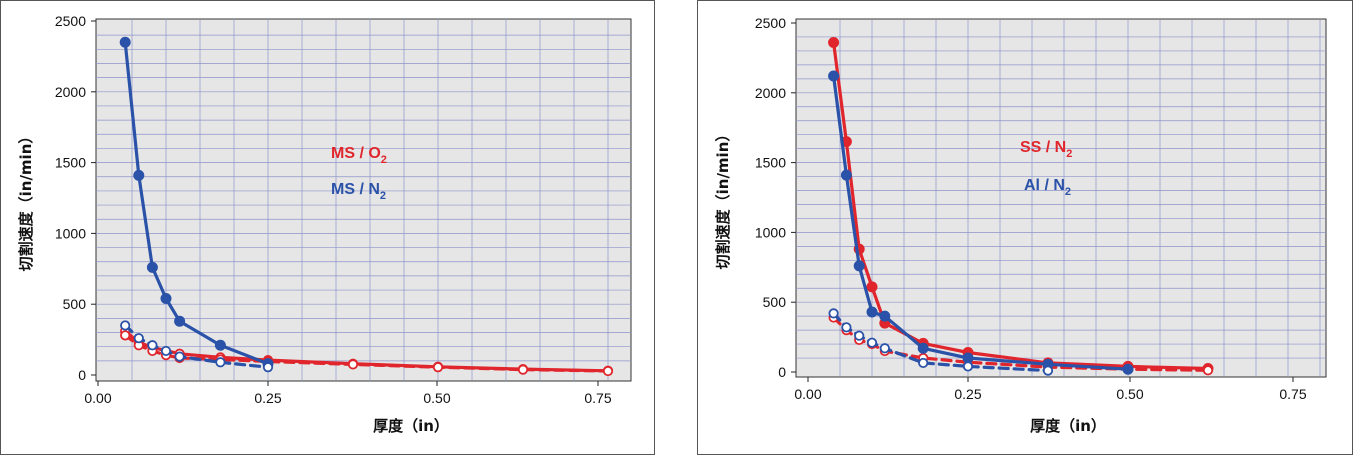  What do you see at coordinates (358, 191) in the screenshot?
I see `series-label-ms-n2: MS / N2` at bounding box center [358, 191].